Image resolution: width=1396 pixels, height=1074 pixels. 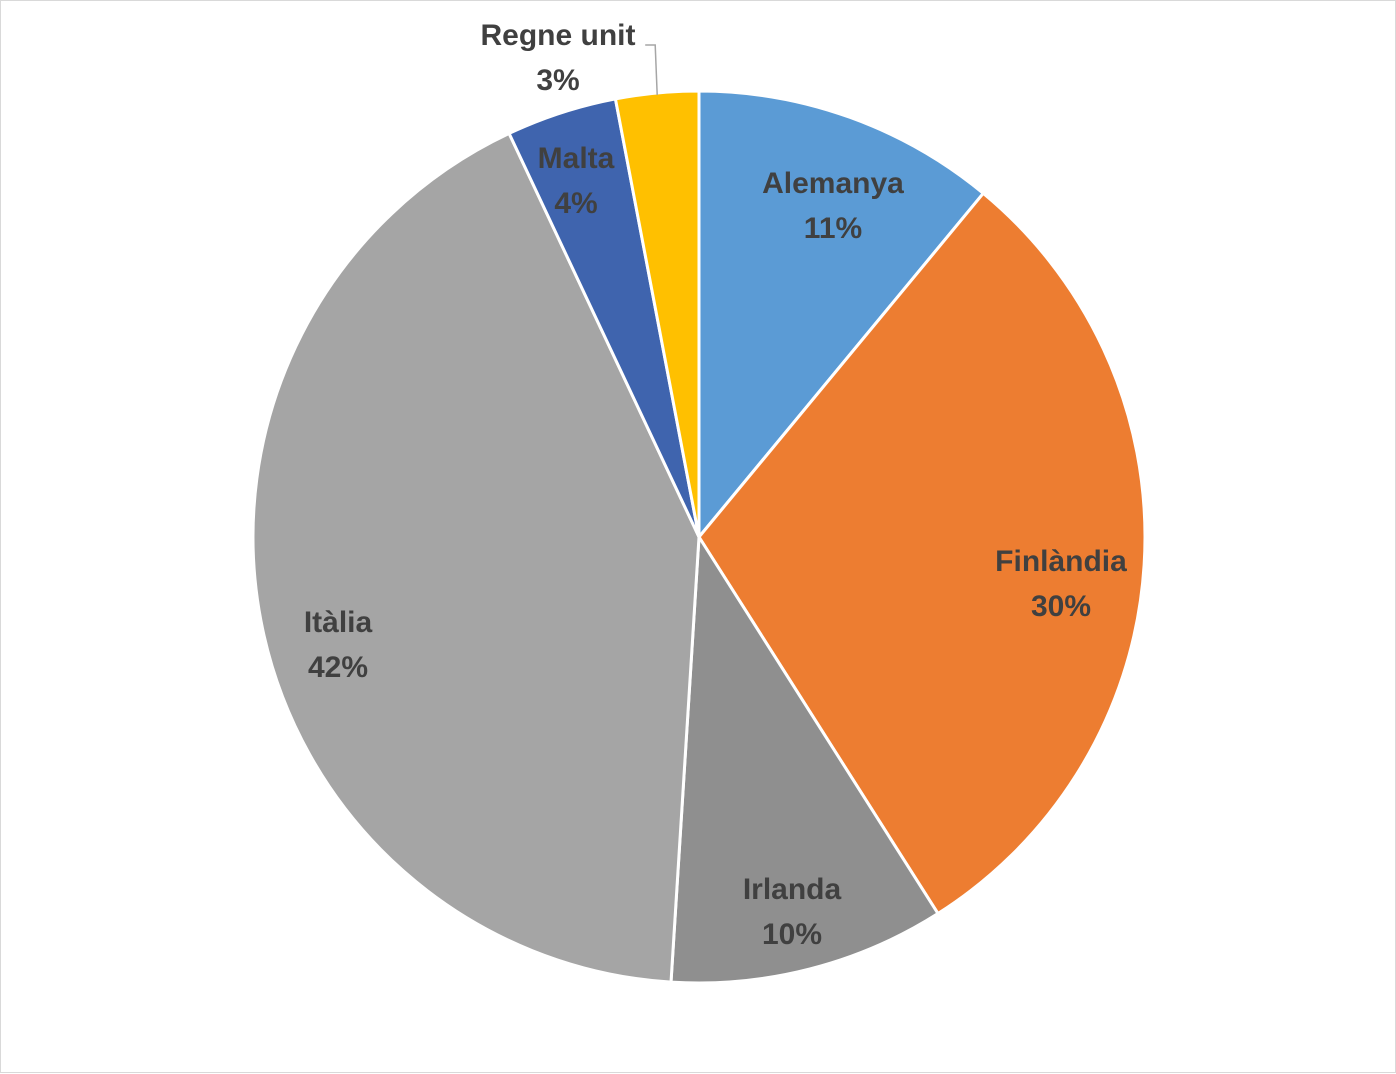 What do you see at coordinates (338, 667) in the screenshot?
I see `data-label-percent: 42%` at bounding box center [338, 667].